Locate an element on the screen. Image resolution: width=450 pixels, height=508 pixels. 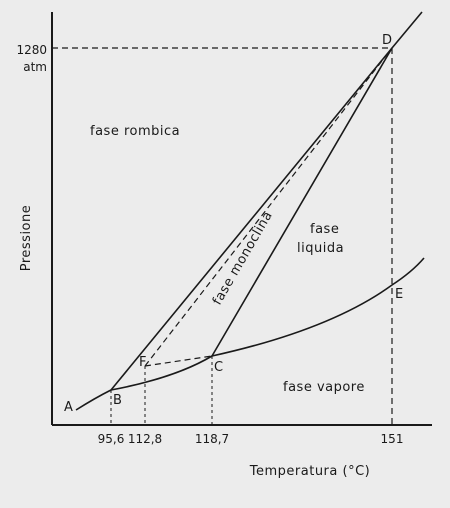
point-label-a: A is located at coordinates (68, 407).